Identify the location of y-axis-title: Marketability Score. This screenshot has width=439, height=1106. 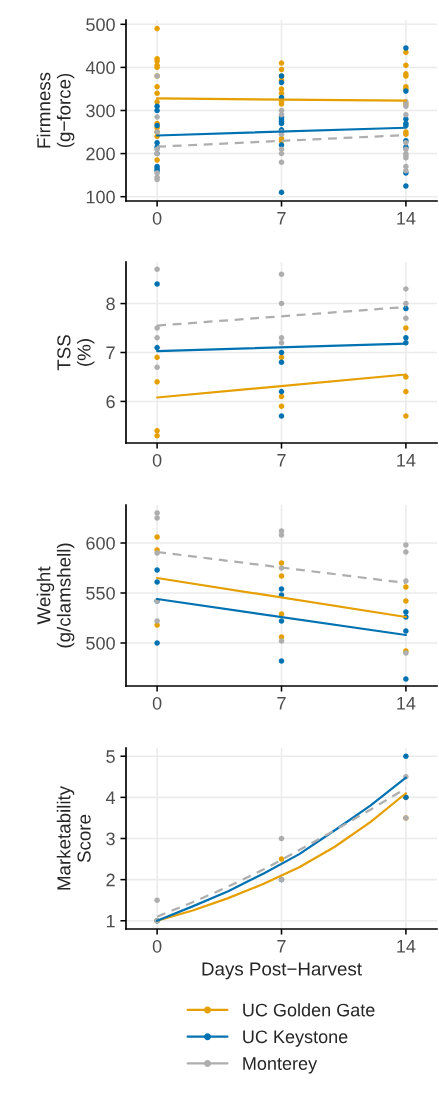
(73, 837).